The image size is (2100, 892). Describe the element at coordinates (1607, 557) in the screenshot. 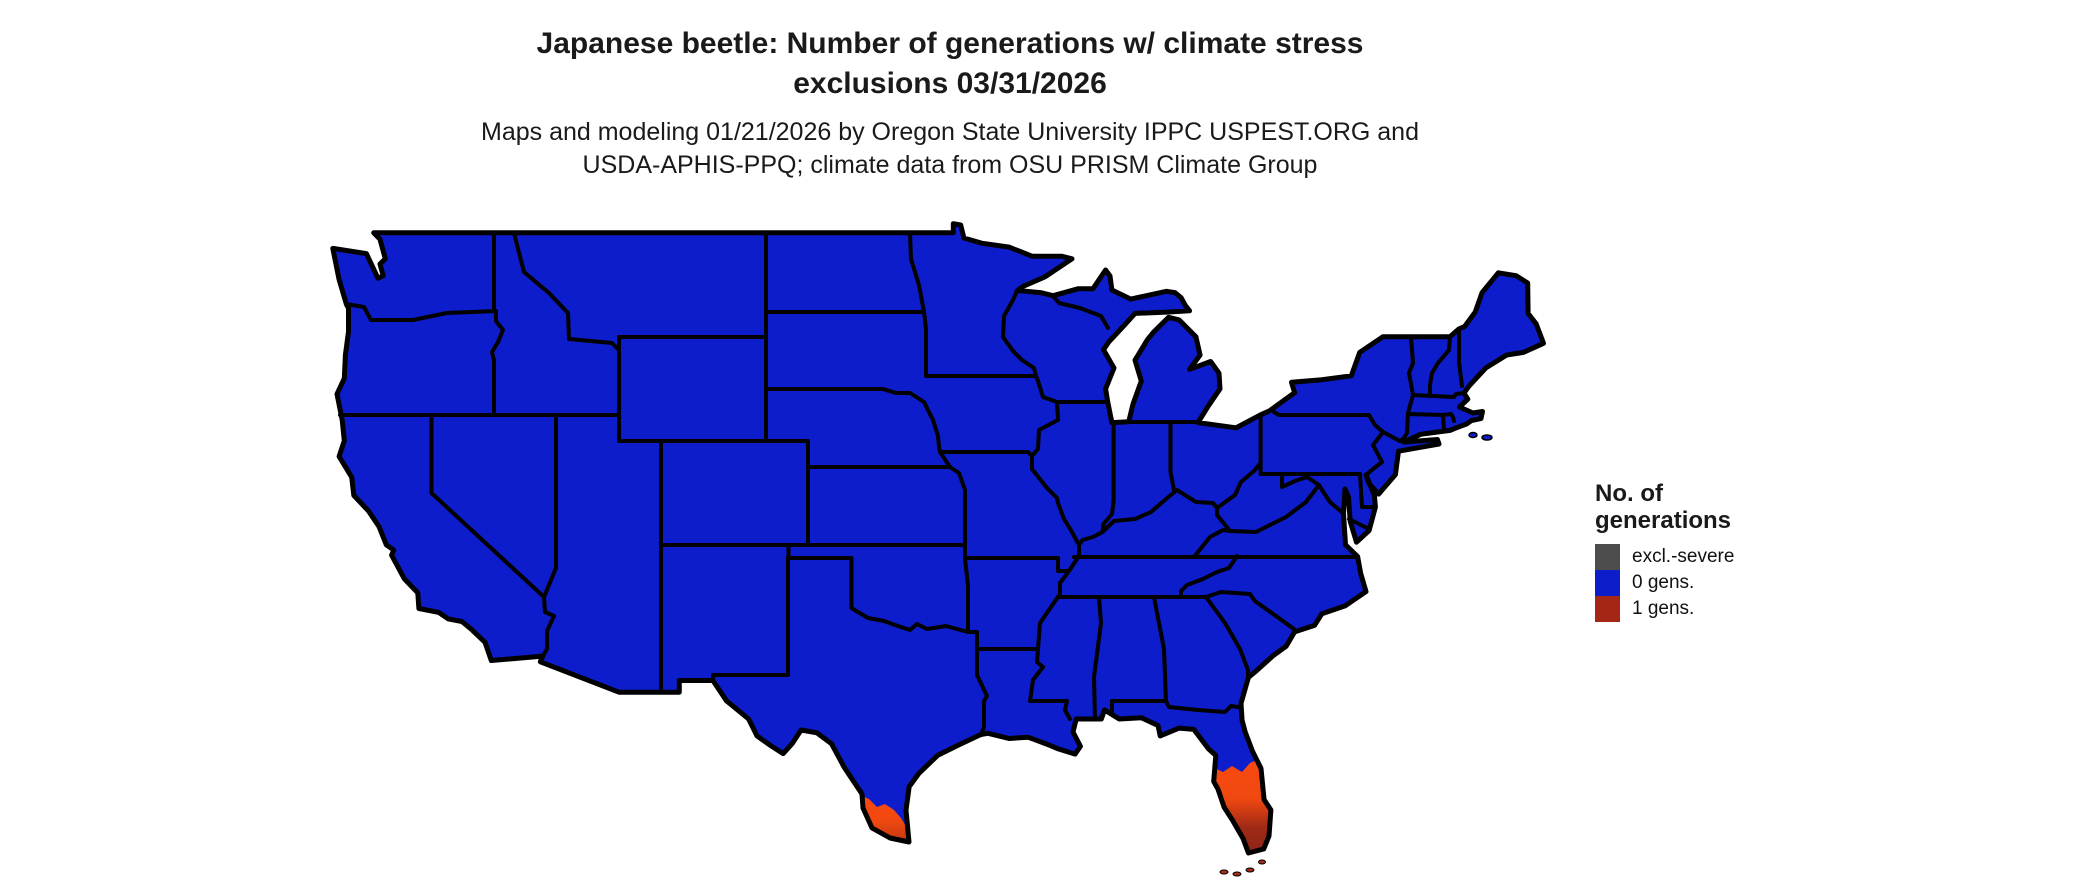

I see `legend-swatch-excl-severe` at that location.